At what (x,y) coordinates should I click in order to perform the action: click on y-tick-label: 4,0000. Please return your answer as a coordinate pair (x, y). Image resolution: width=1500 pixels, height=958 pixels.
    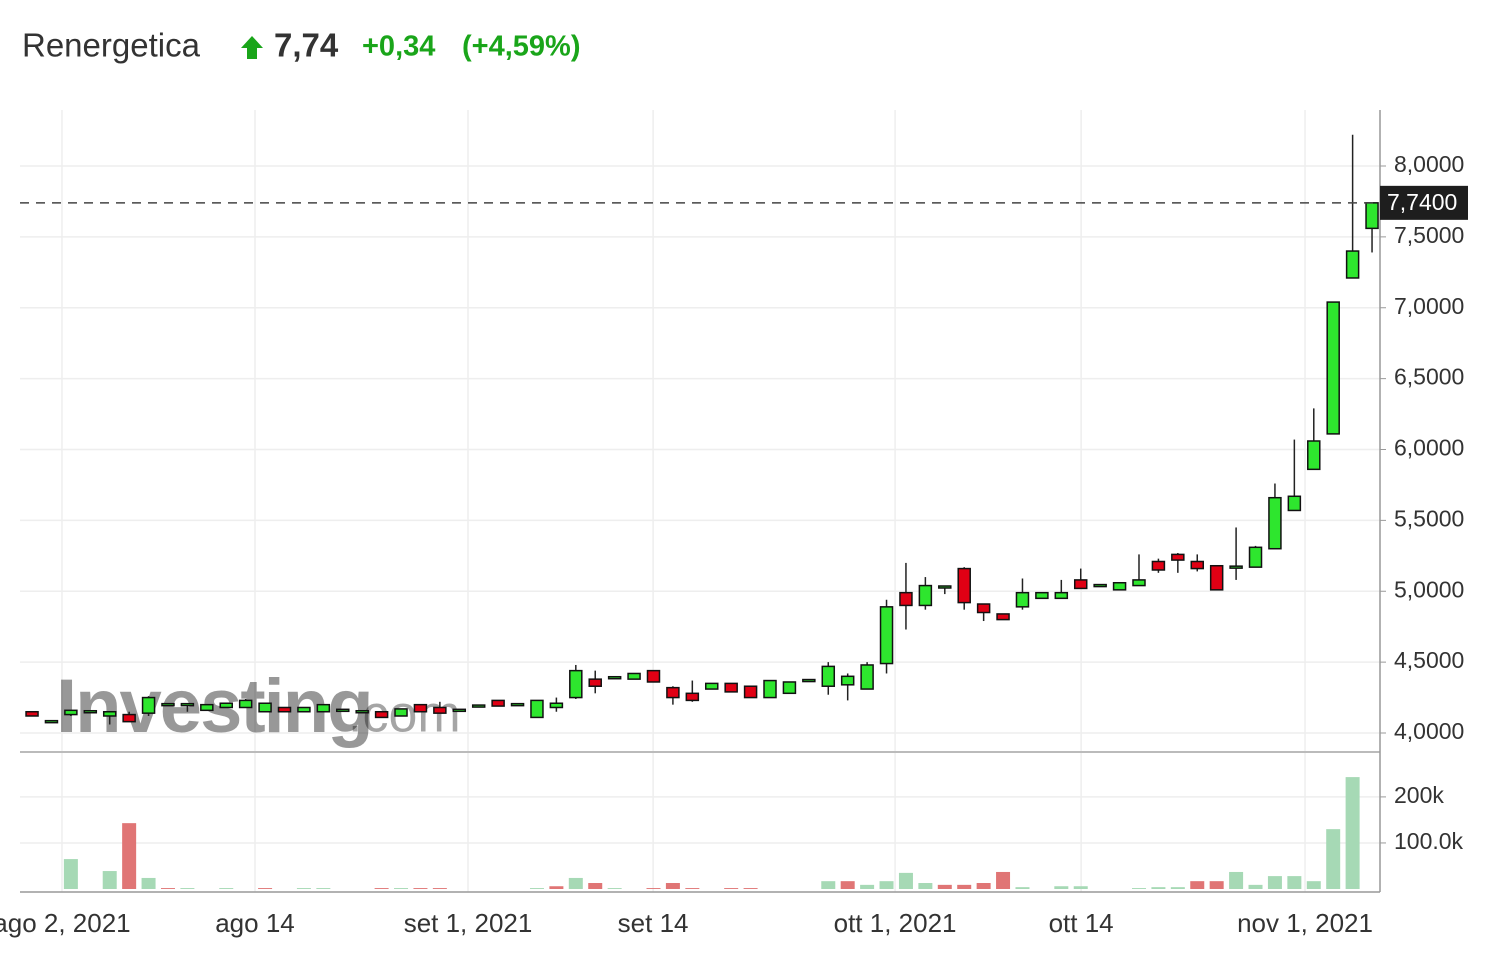
    Looking at the image, I should click on (1429, 731).